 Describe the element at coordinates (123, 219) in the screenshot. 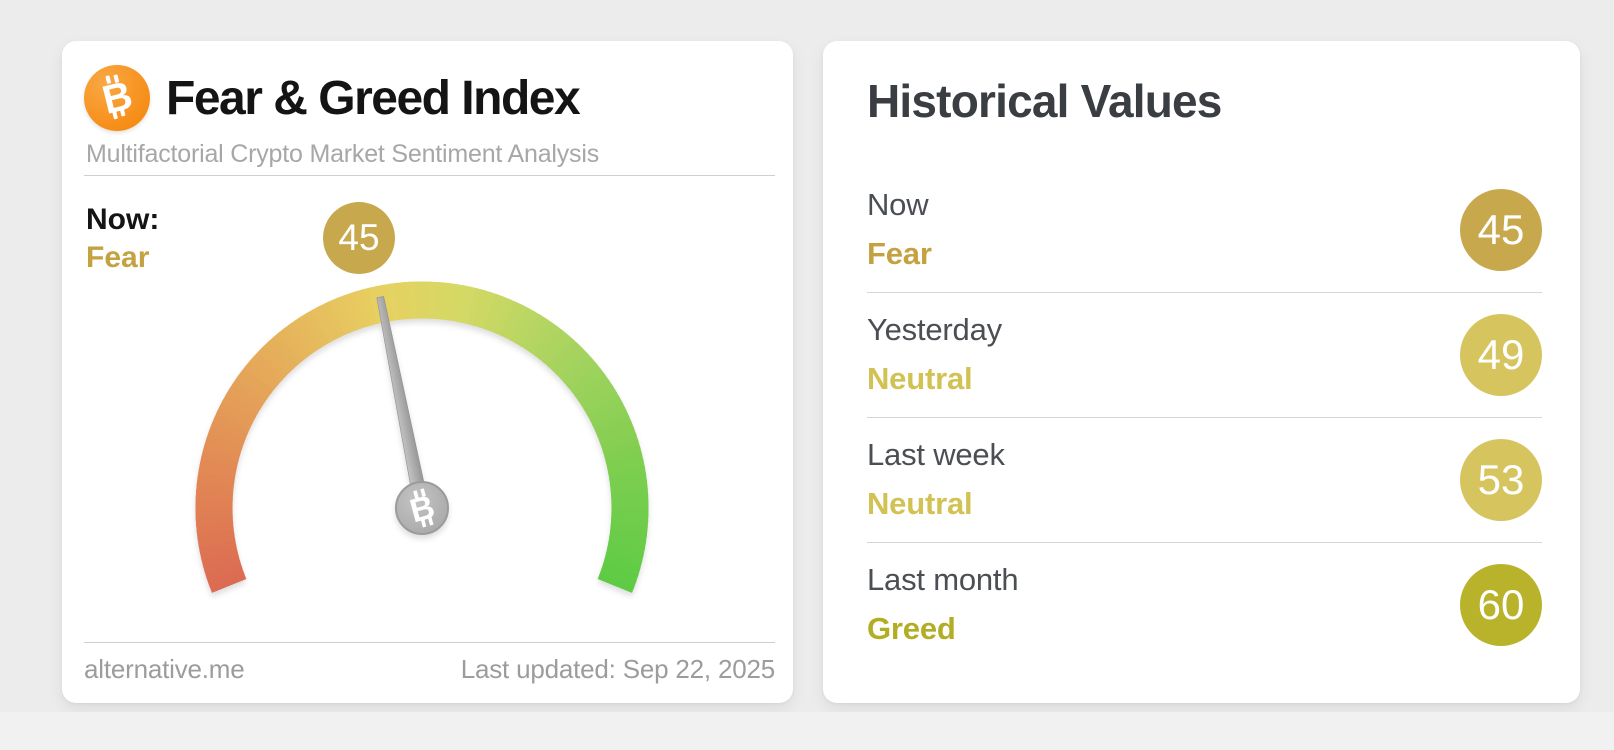

I see `now-label: Now:` at that location.